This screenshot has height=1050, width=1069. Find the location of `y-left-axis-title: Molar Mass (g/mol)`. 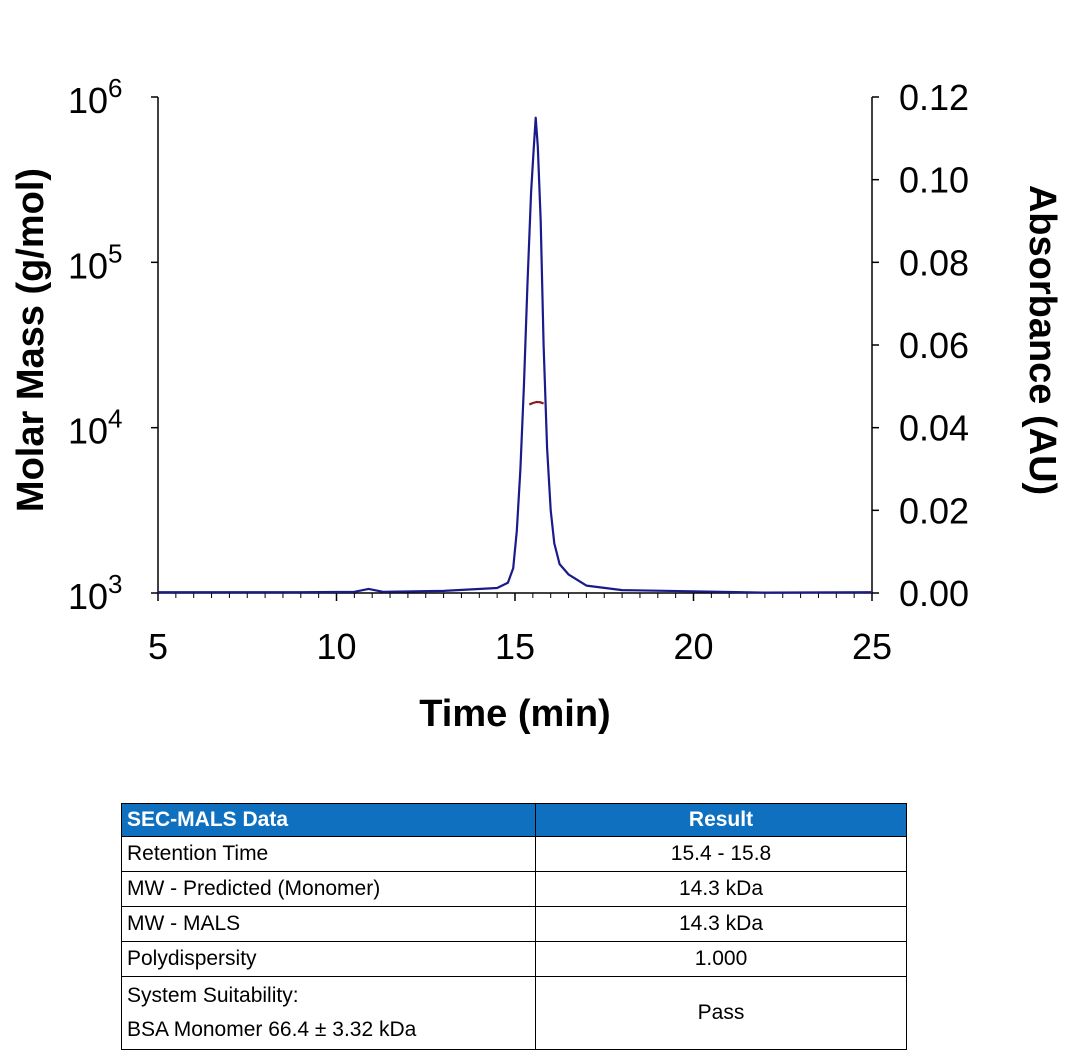

y-left-axis-title: Molar Mass (g/mol) is located at coordinates (31, 340).